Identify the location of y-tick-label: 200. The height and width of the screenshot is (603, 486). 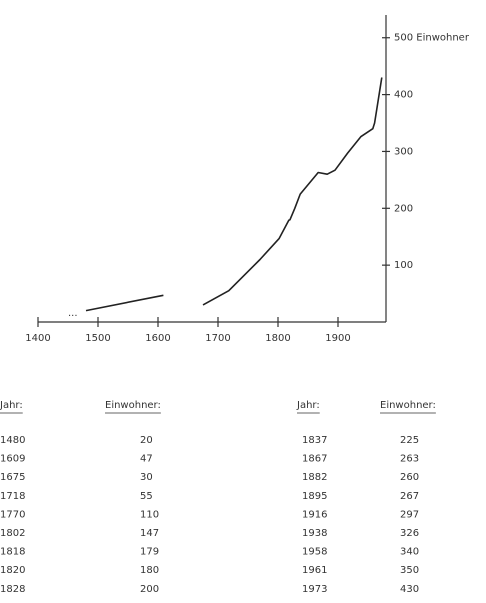
(403, 208).